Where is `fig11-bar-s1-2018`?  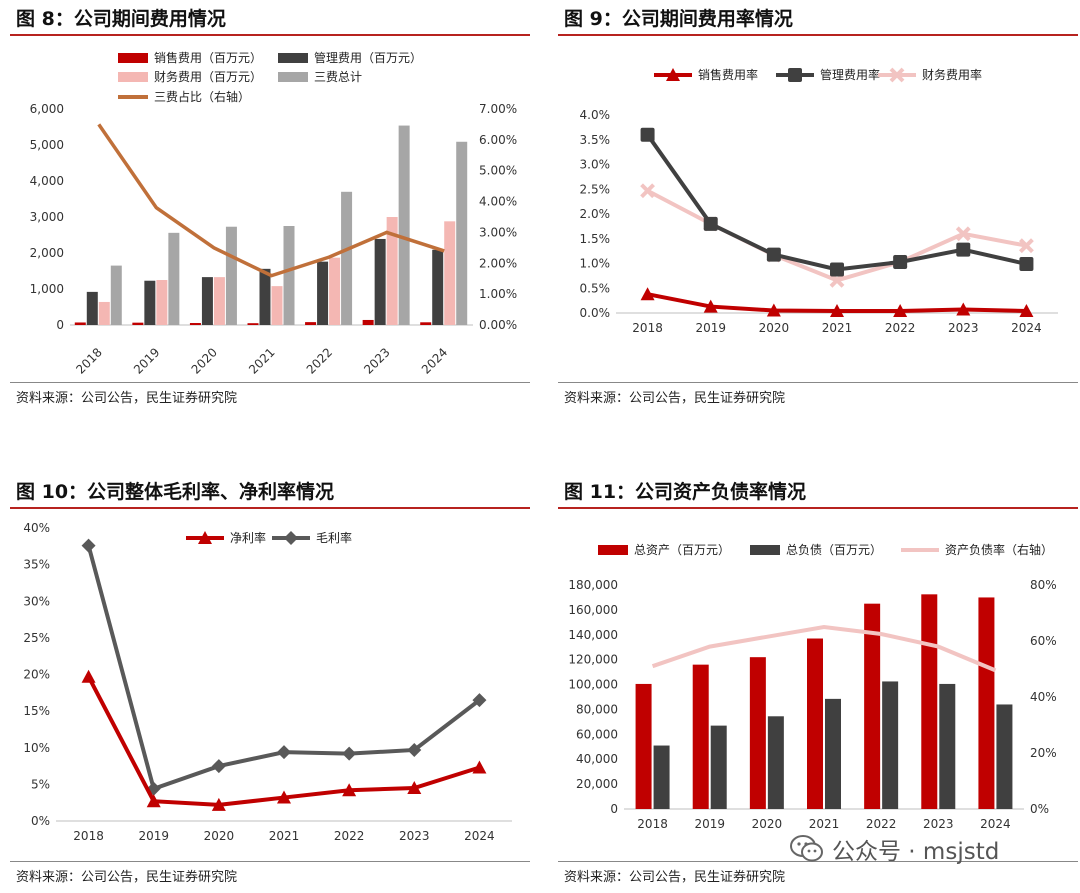 fig11-bar-s1-2018 is located at coordinates (661, 777).